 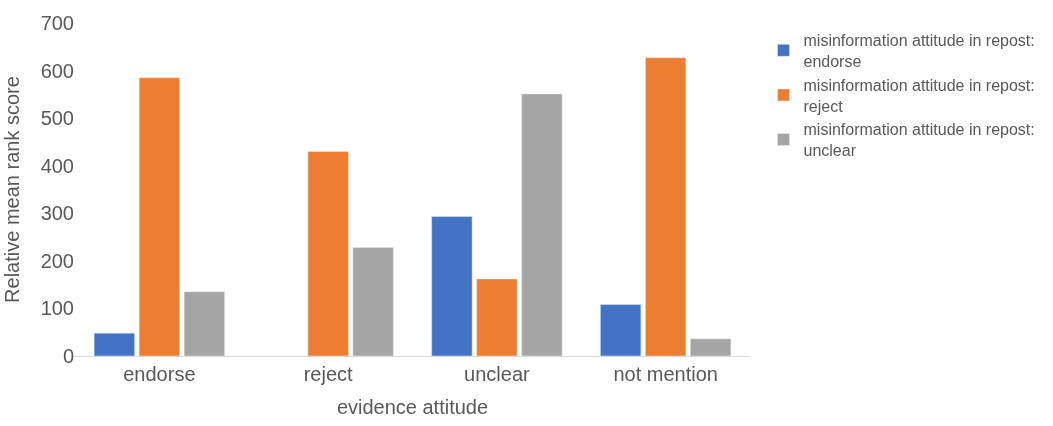 What do you see at coordinates (57, 23) in the screenshot?
I see `y-tick-label: 700` at bounding box center [57, 23].